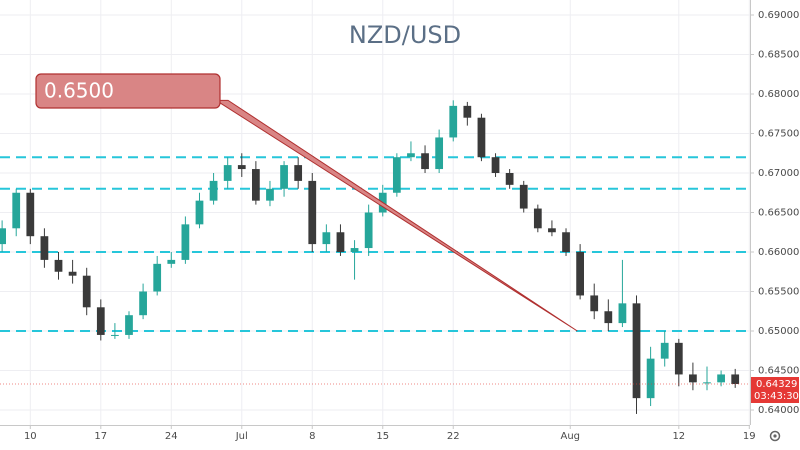 The width and height of the screenshot is (800, 450). Describe the element at coordinates (778, 410) in the screenshot. I see `y-tick-label: 0.64000` at that location.